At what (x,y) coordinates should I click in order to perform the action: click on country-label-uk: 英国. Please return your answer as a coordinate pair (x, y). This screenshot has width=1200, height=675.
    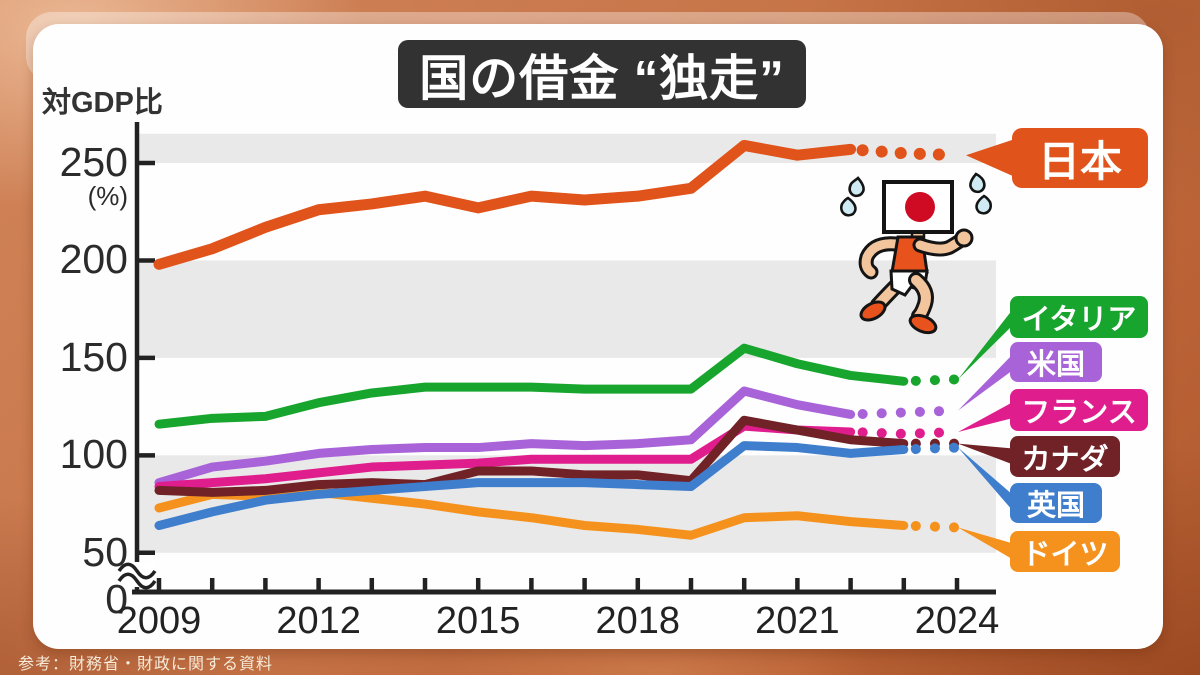
    Looking at the image, I should click on (1056, 503).